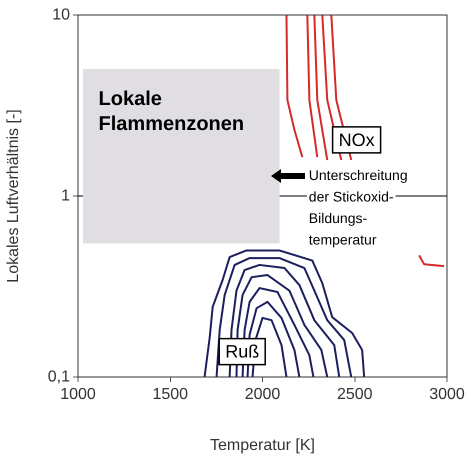 Image resolution: width=471 pixels, height=459 pixels. What do you see at coordinates (262, 445) in the screenshot?
I see `x-axis-title: Temperatur [K]` at bounding box center [262, 445].